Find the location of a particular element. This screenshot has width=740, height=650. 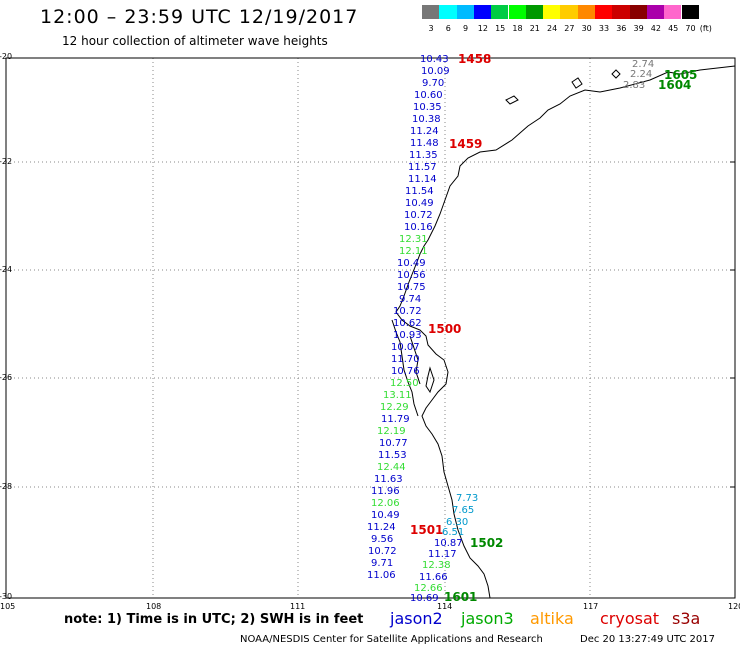

longitude-label: 105 is located at coordinates (8, 606).